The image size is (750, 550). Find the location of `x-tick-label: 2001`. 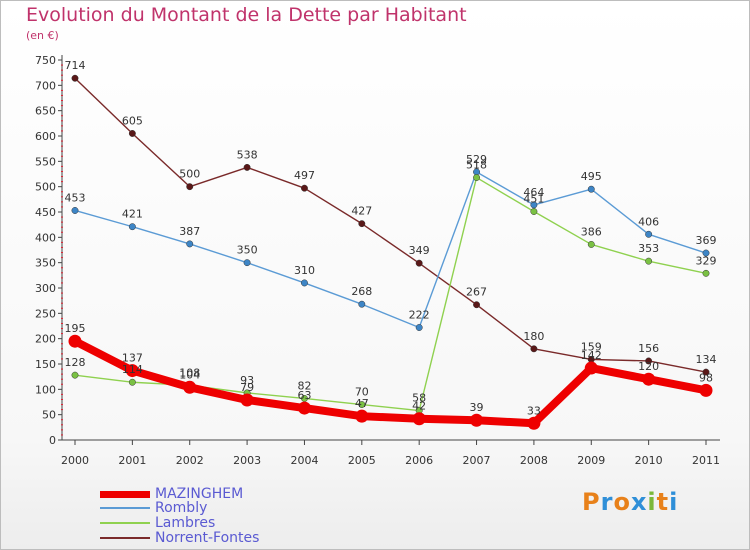

x-tick-label: 2001 is located at coordinates (132, 460).